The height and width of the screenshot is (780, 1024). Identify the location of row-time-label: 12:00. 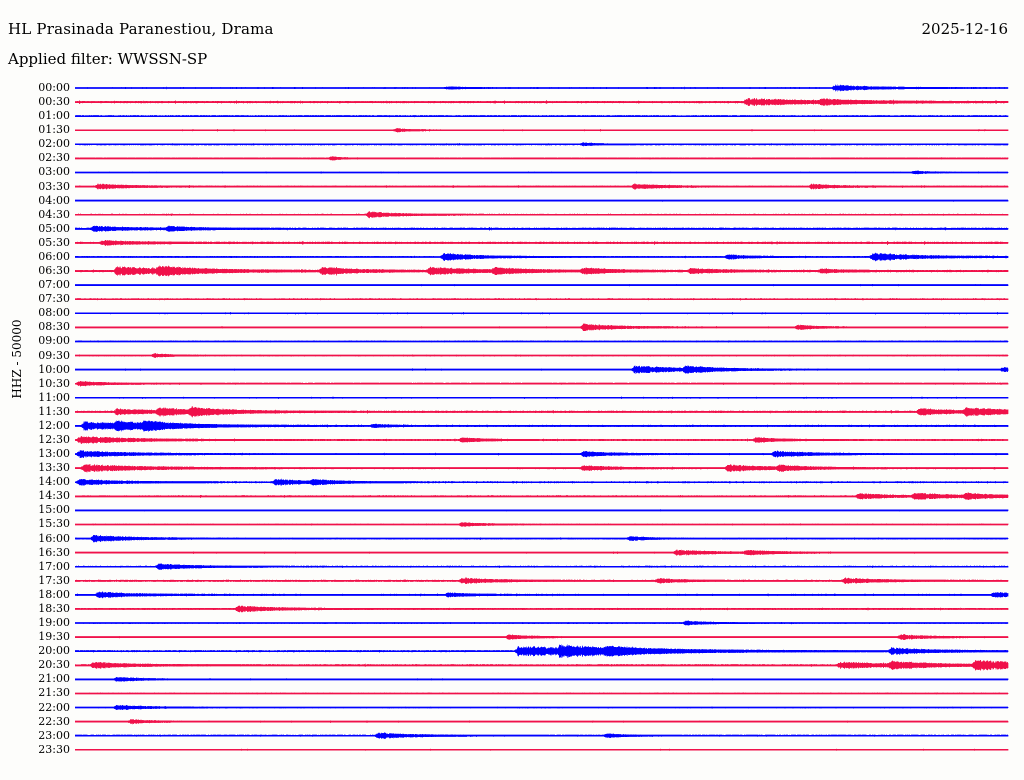
(54, 425).